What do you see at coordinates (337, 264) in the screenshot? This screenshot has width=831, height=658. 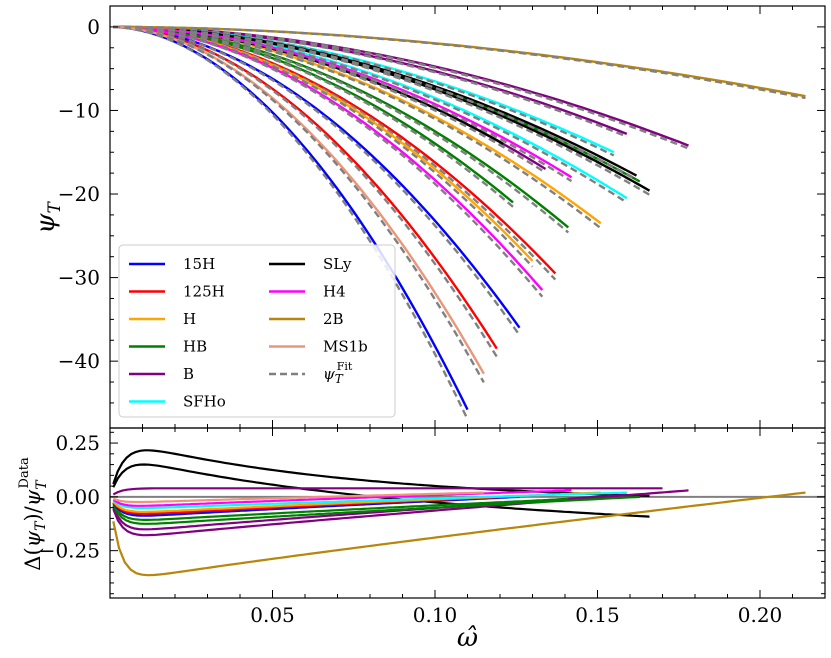 I see `legend-label-SLy: SLy` at bounding box center [337, 264].